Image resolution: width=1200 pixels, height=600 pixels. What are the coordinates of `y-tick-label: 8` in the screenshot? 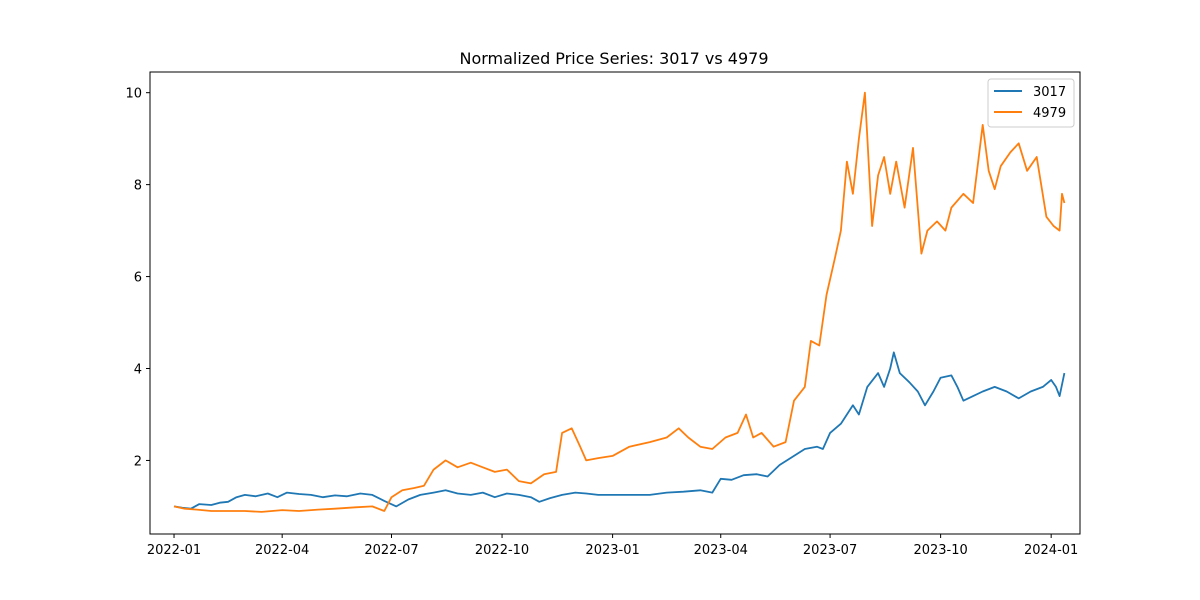 It's located at (138, 186).